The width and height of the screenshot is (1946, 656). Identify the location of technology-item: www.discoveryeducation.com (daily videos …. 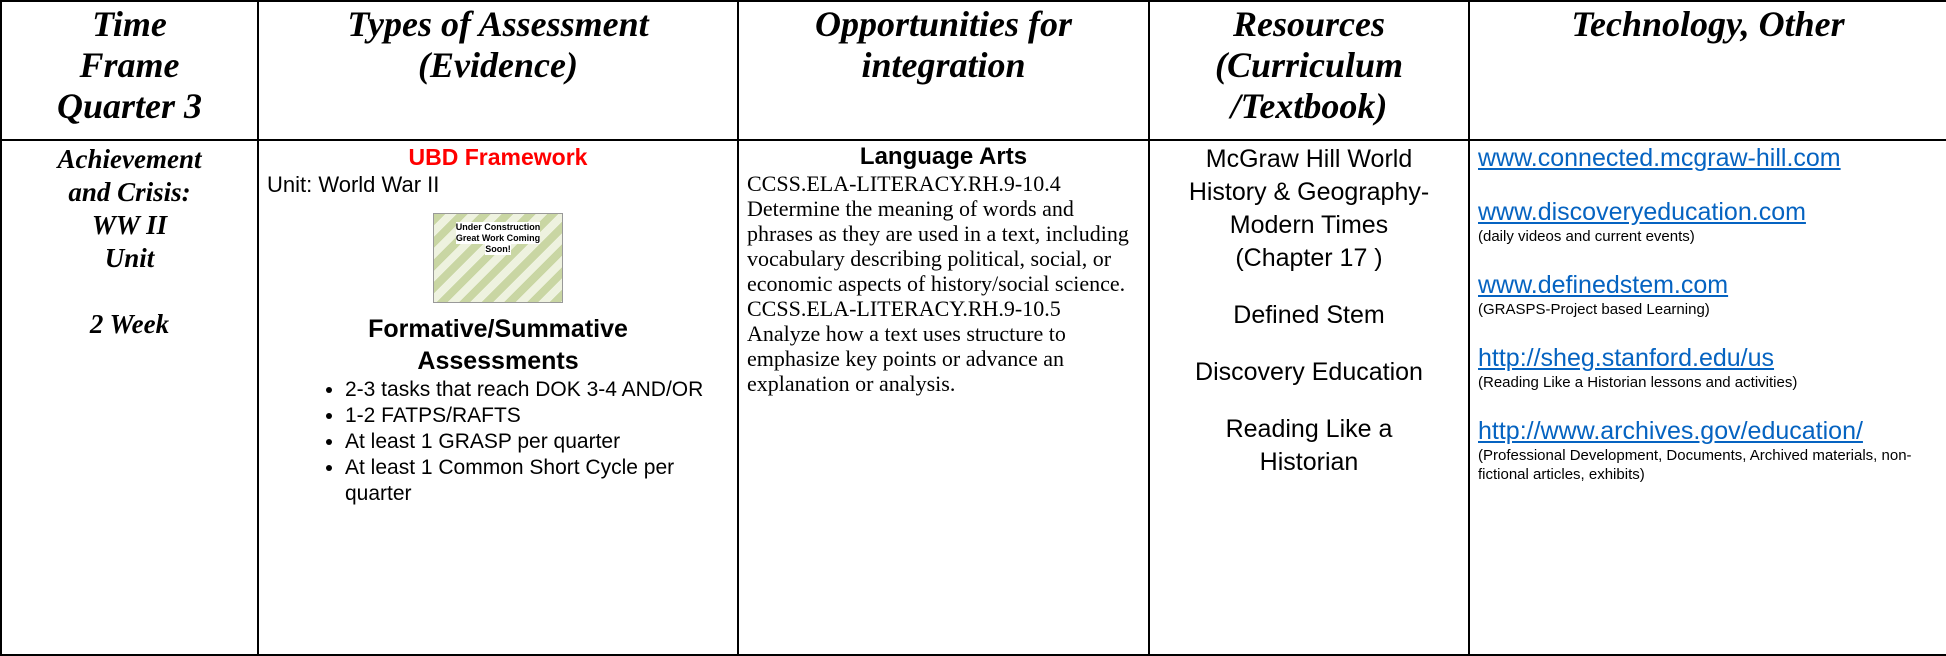
(1708, 221).